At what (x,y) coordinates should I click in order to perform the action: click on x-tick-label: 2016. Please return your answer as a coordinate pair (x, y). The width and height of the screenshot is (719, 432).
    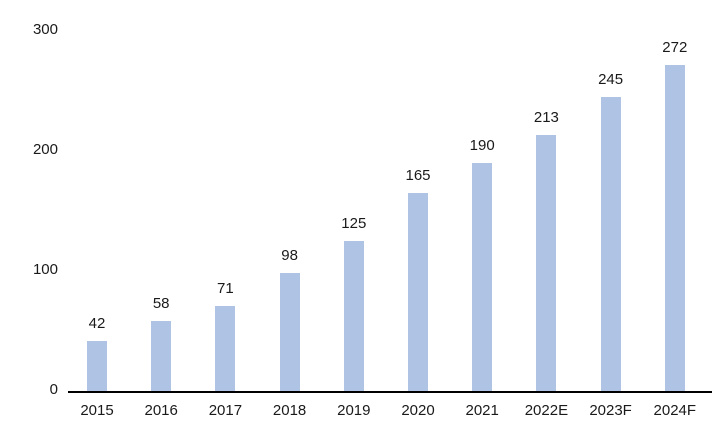
    Looking at the image, I should click on (161, 410).